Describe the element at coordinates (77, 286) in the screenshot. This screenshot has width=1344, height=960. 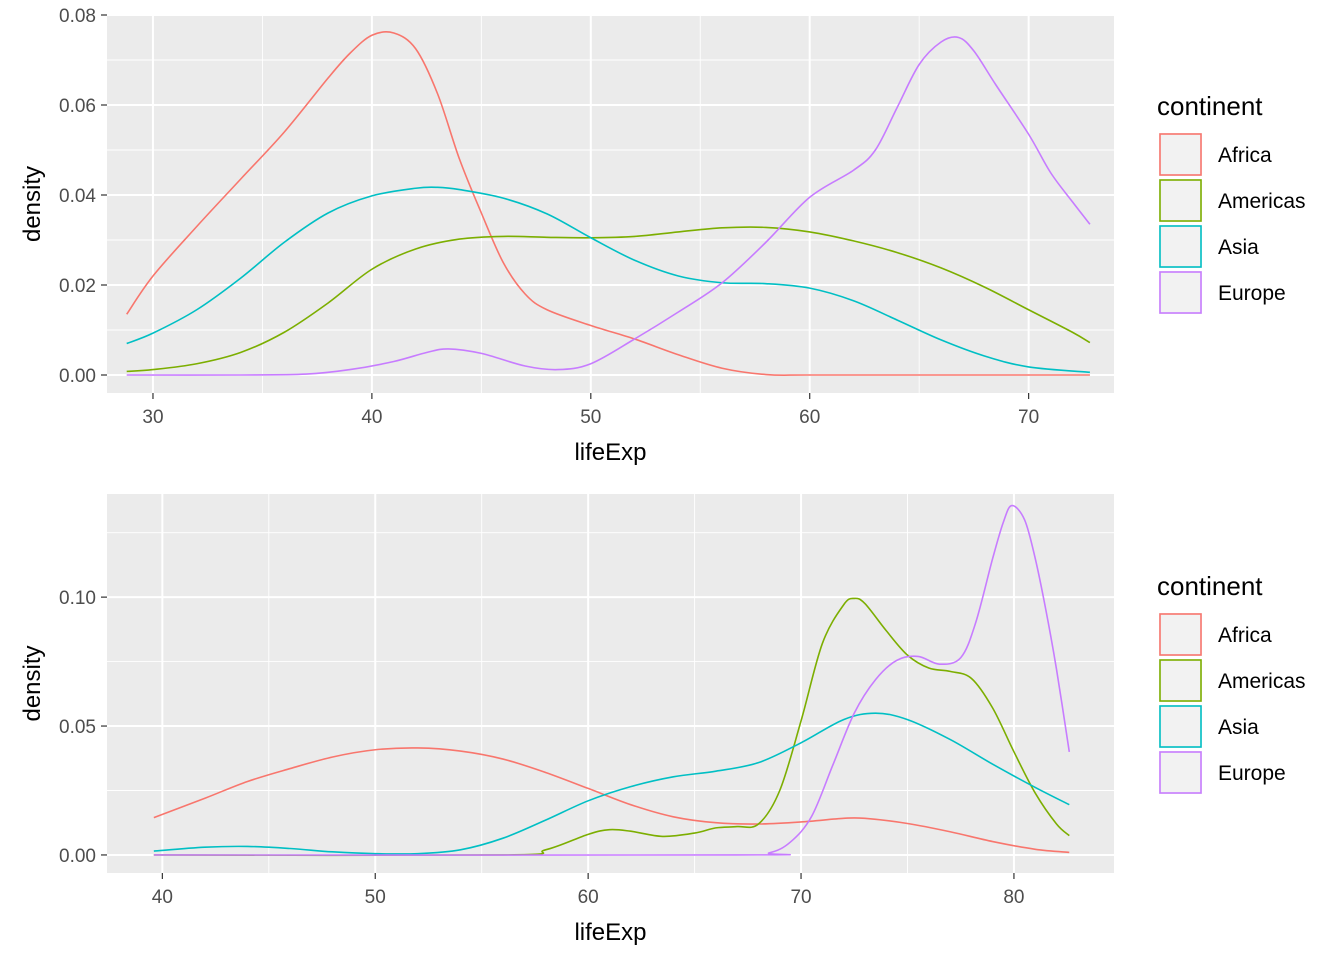
I see `y-tick-label: 0.02` at that location.